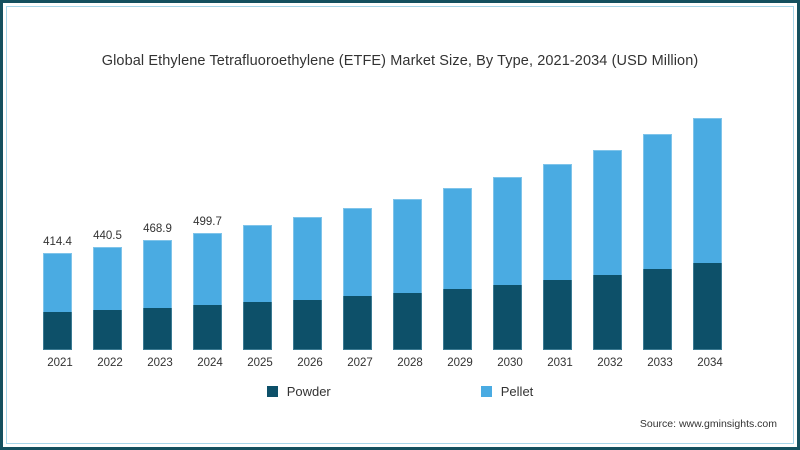 The height and width of the screenshot is (450, 800). I want to click on legend-label-pellet: Pellet, so click(517, 391).